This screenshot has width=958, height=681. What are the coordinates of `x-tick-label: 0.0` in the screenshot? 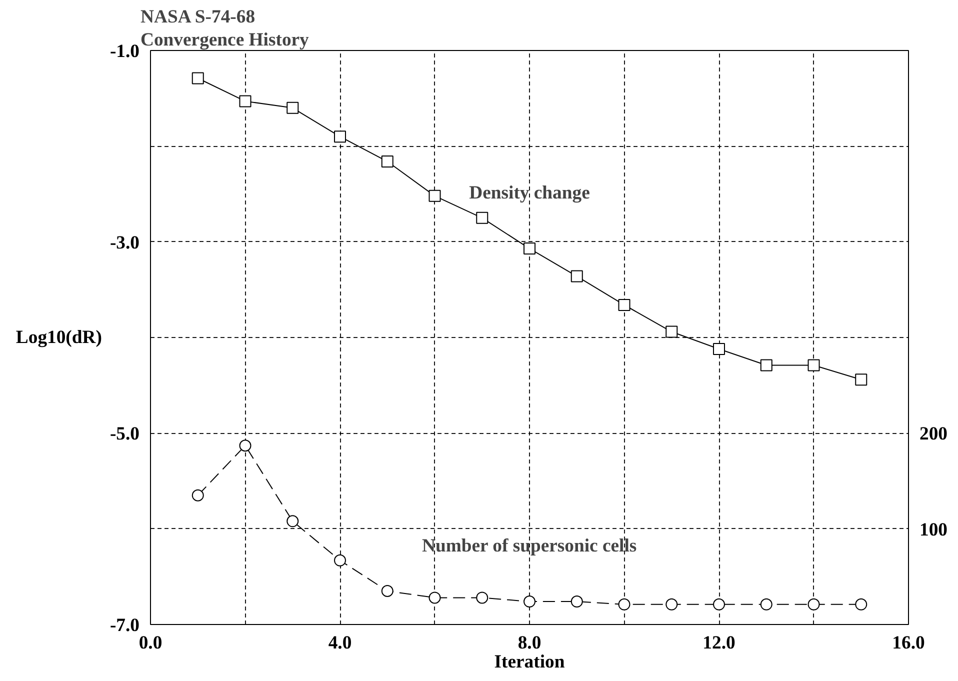 It's located at (150, 643).